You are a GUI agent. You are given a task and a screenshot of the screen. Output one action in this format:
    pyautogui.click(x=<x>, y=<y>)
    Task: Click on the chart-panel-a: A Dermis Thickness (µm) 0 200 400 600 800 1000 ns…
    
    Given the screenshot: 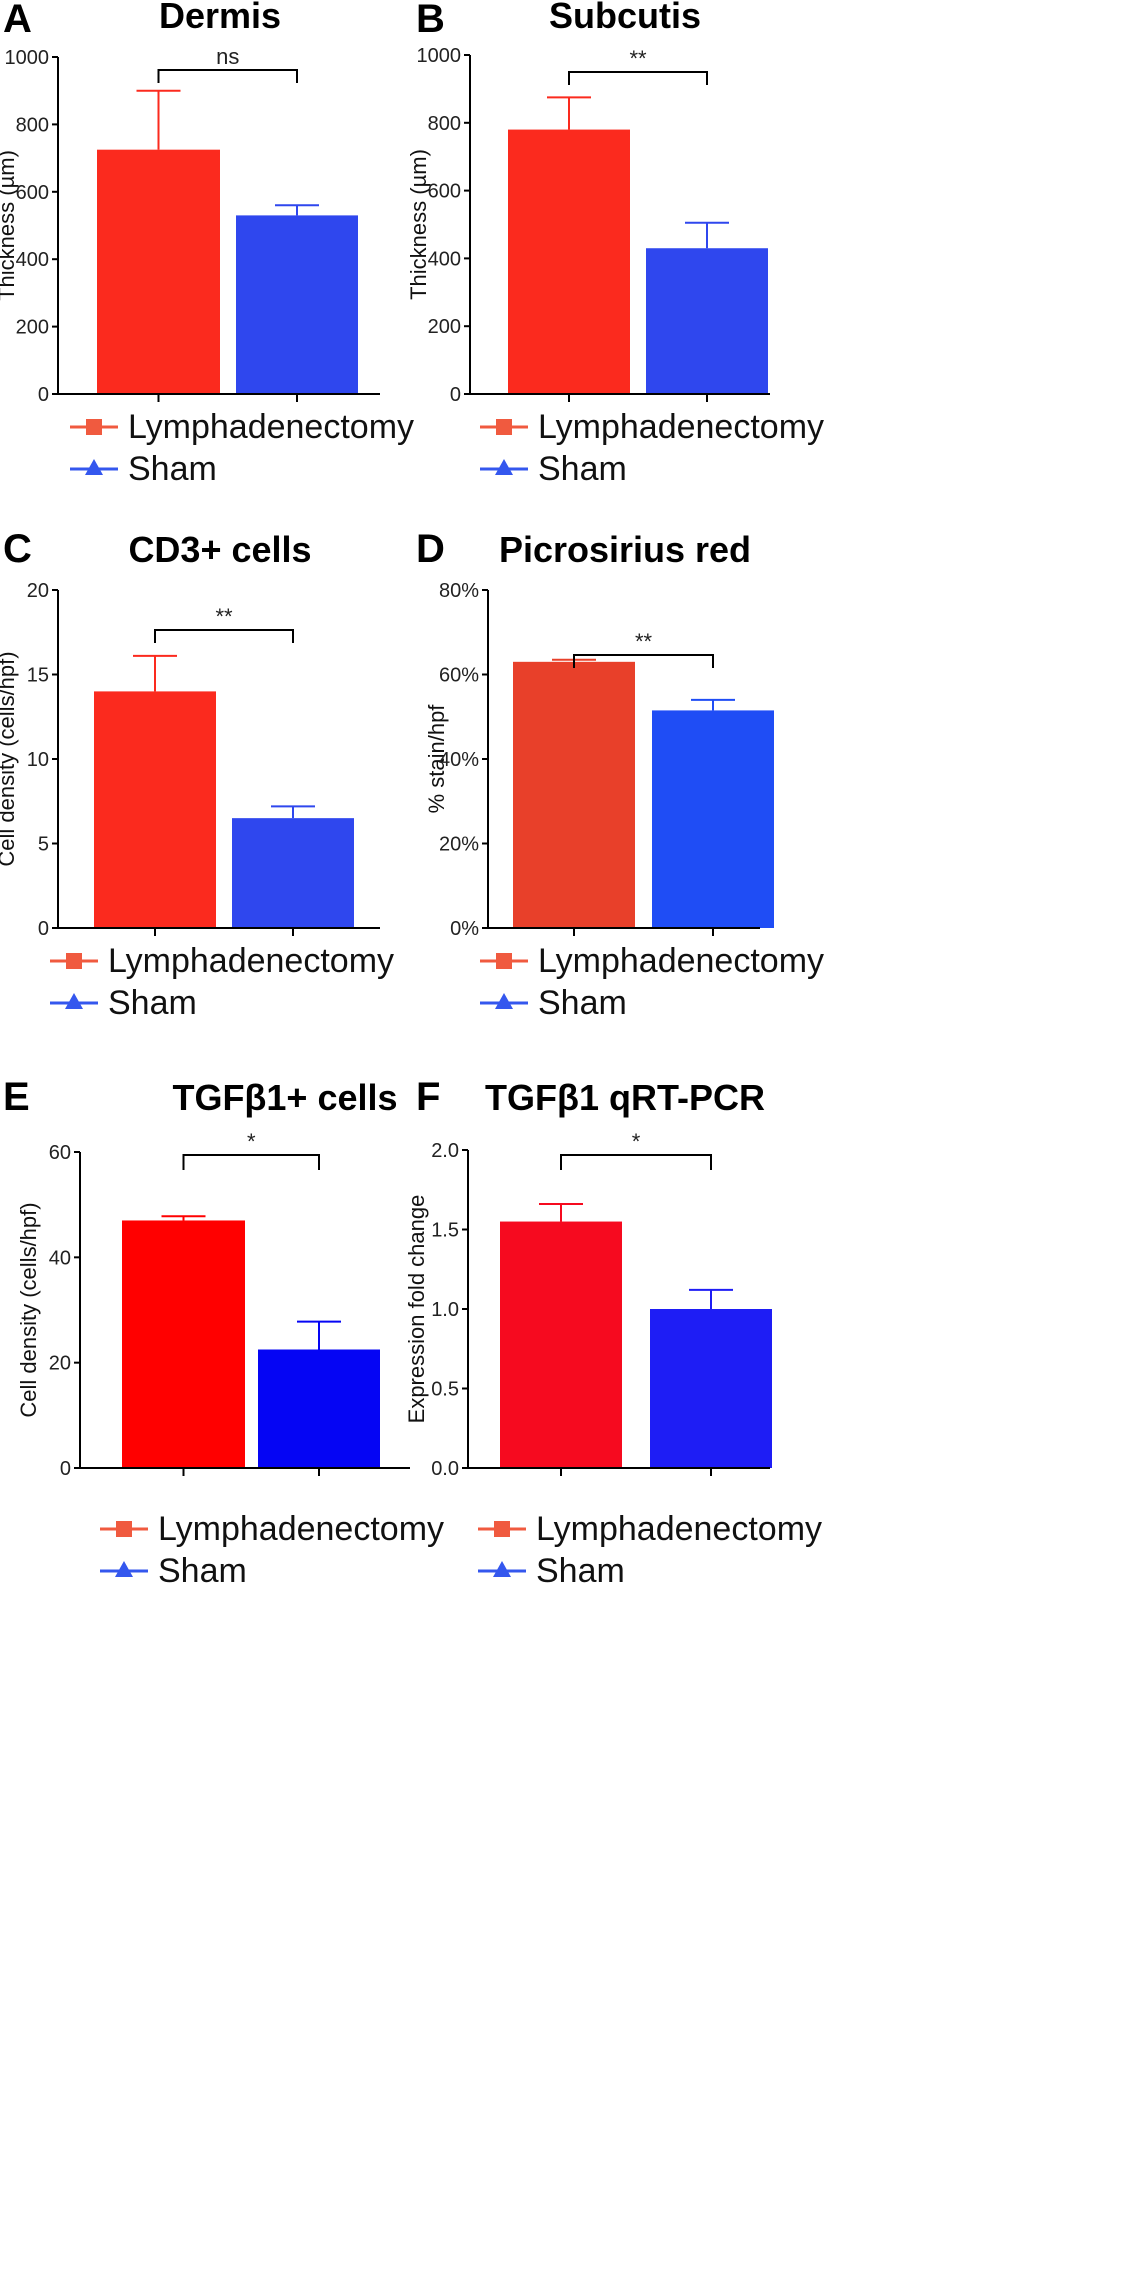 What is the action you would take?
    pyautogui.click(x=207, y=244)
    